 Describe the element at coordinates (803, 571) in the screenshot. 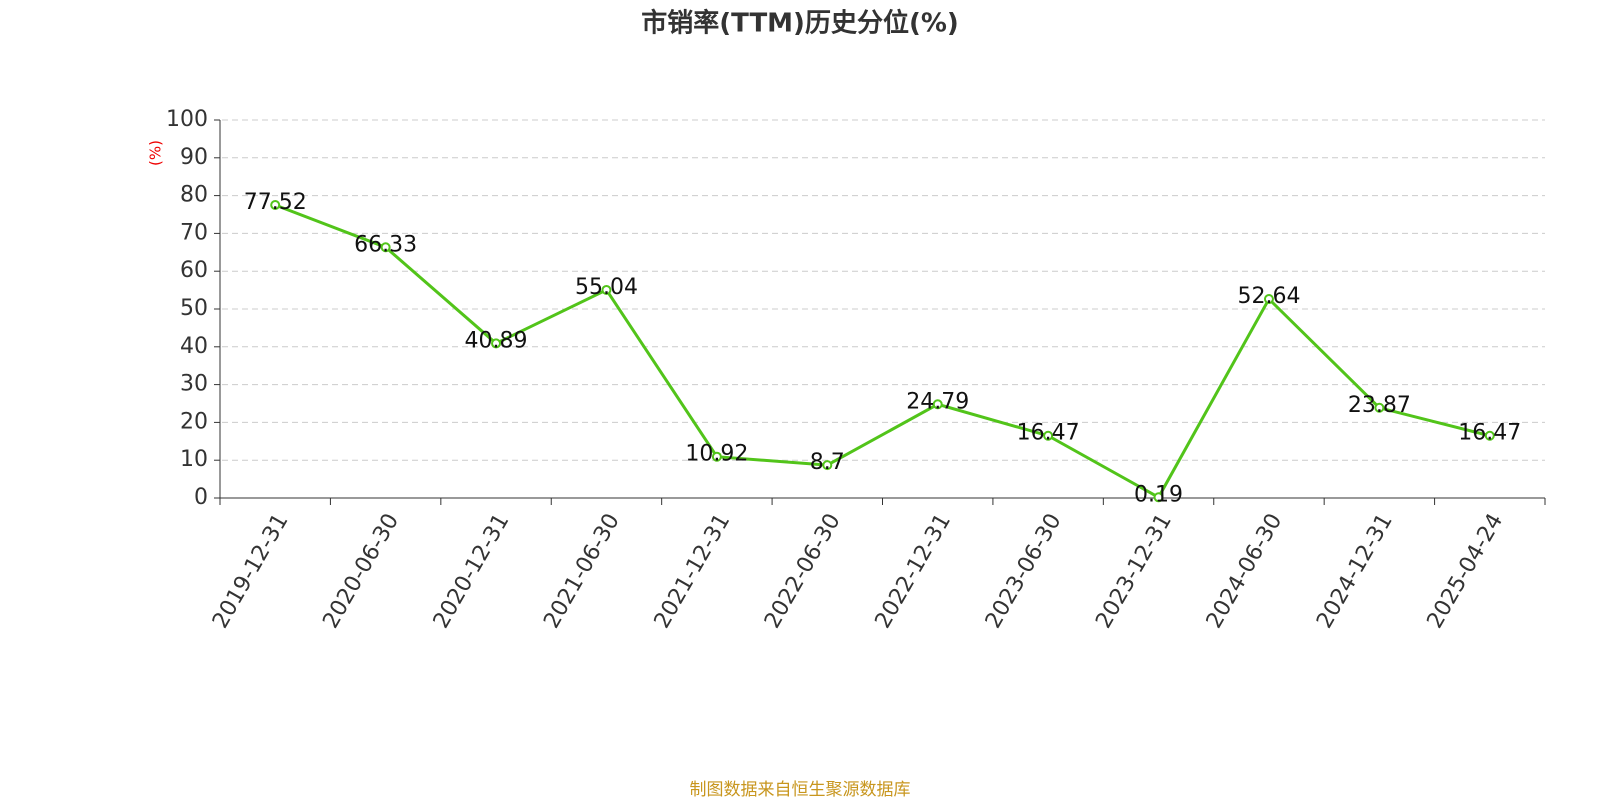

I see `x-tick-label: 2022-06-30` at that location.